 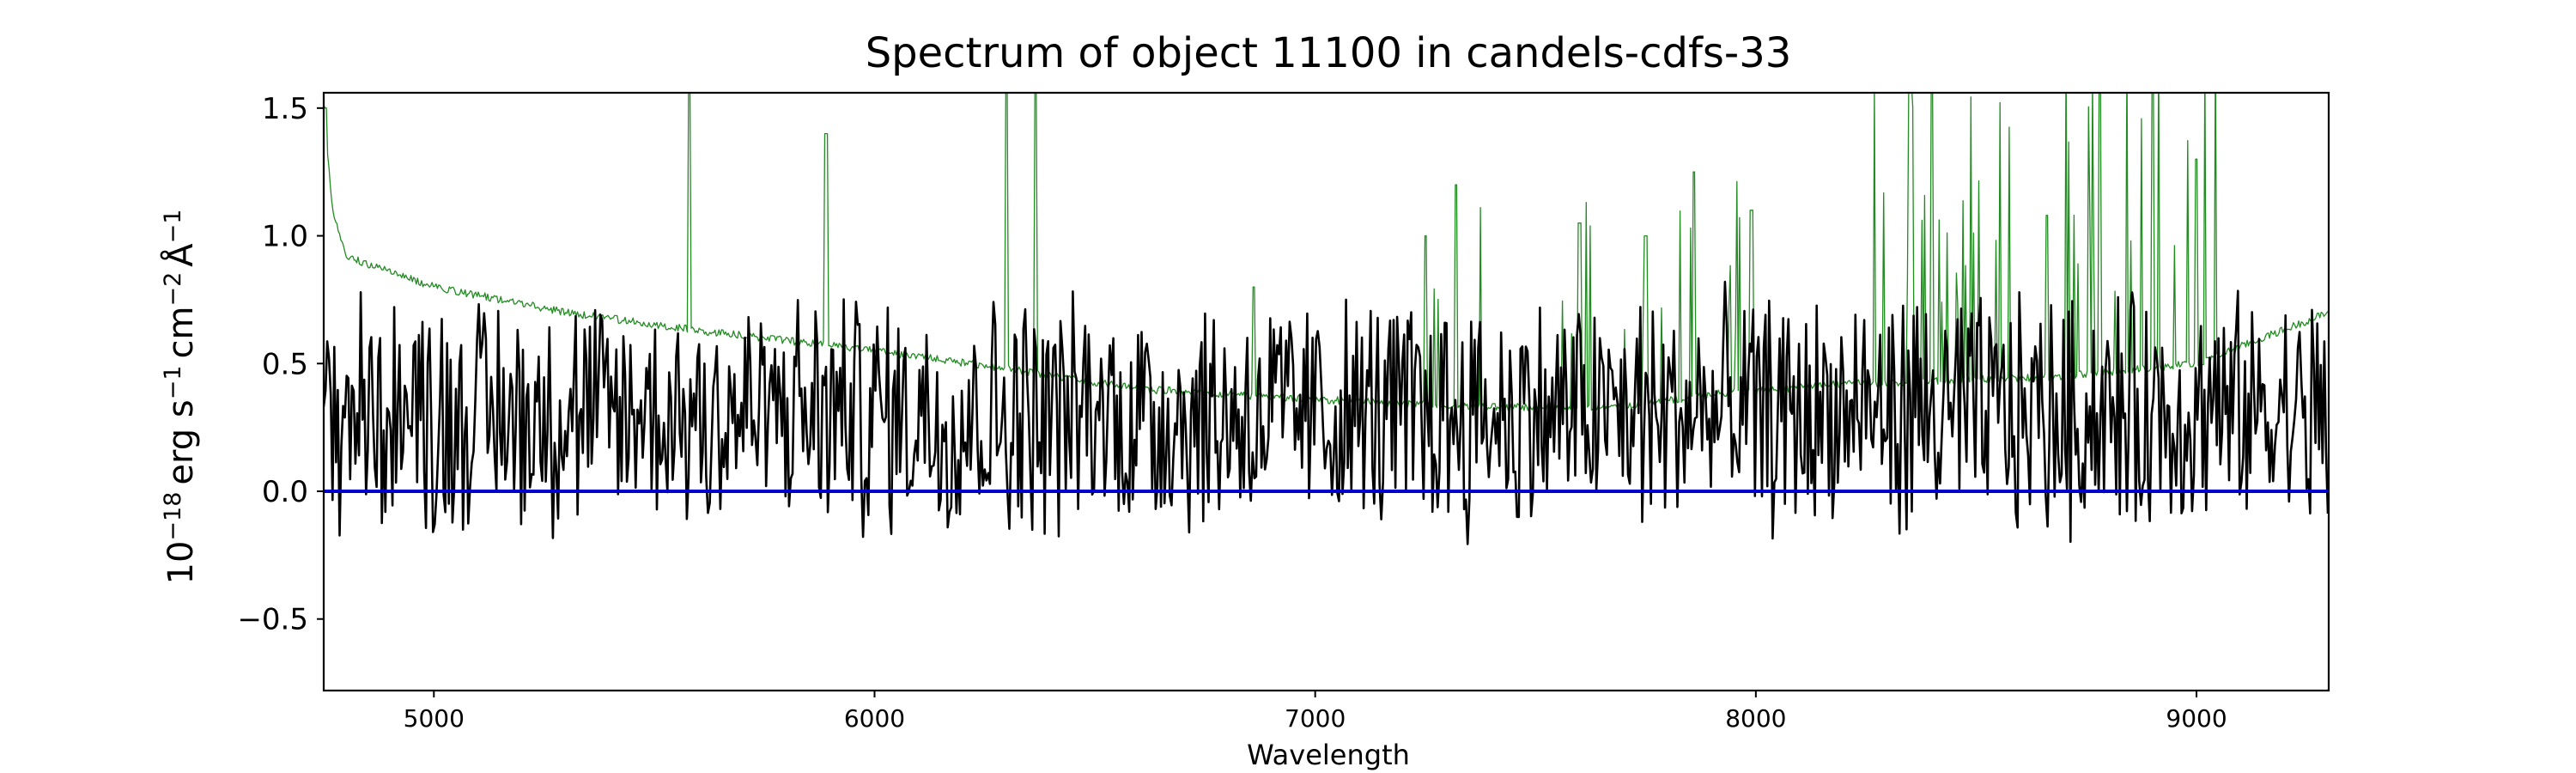 I want to click on ylabel-unit-exp1: −1, so click(x=173, y=382).